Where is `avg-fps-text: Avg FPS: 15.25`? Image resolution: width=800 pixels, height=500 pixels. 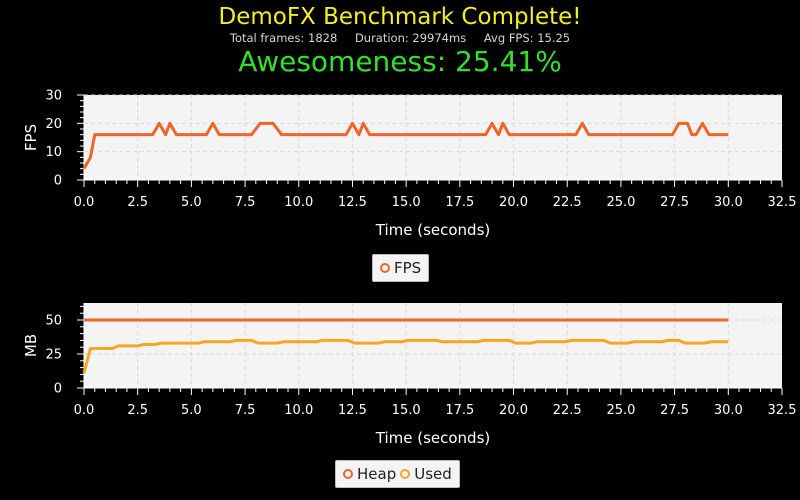 avg-fps-text: Avg FPS: 15.25 is located at coordinates (527, 38).